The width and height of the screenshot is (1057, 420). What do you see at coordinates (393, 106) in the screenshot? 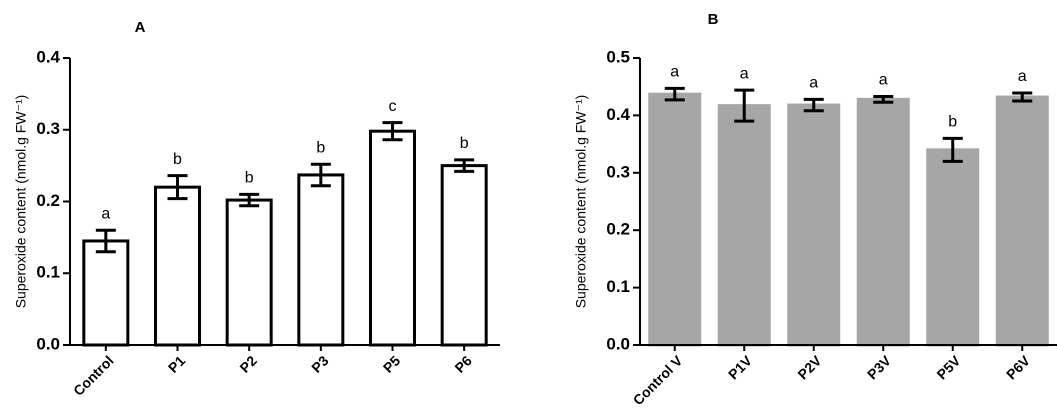
I see `significance-letter: c` at bounding box center [393, 106].